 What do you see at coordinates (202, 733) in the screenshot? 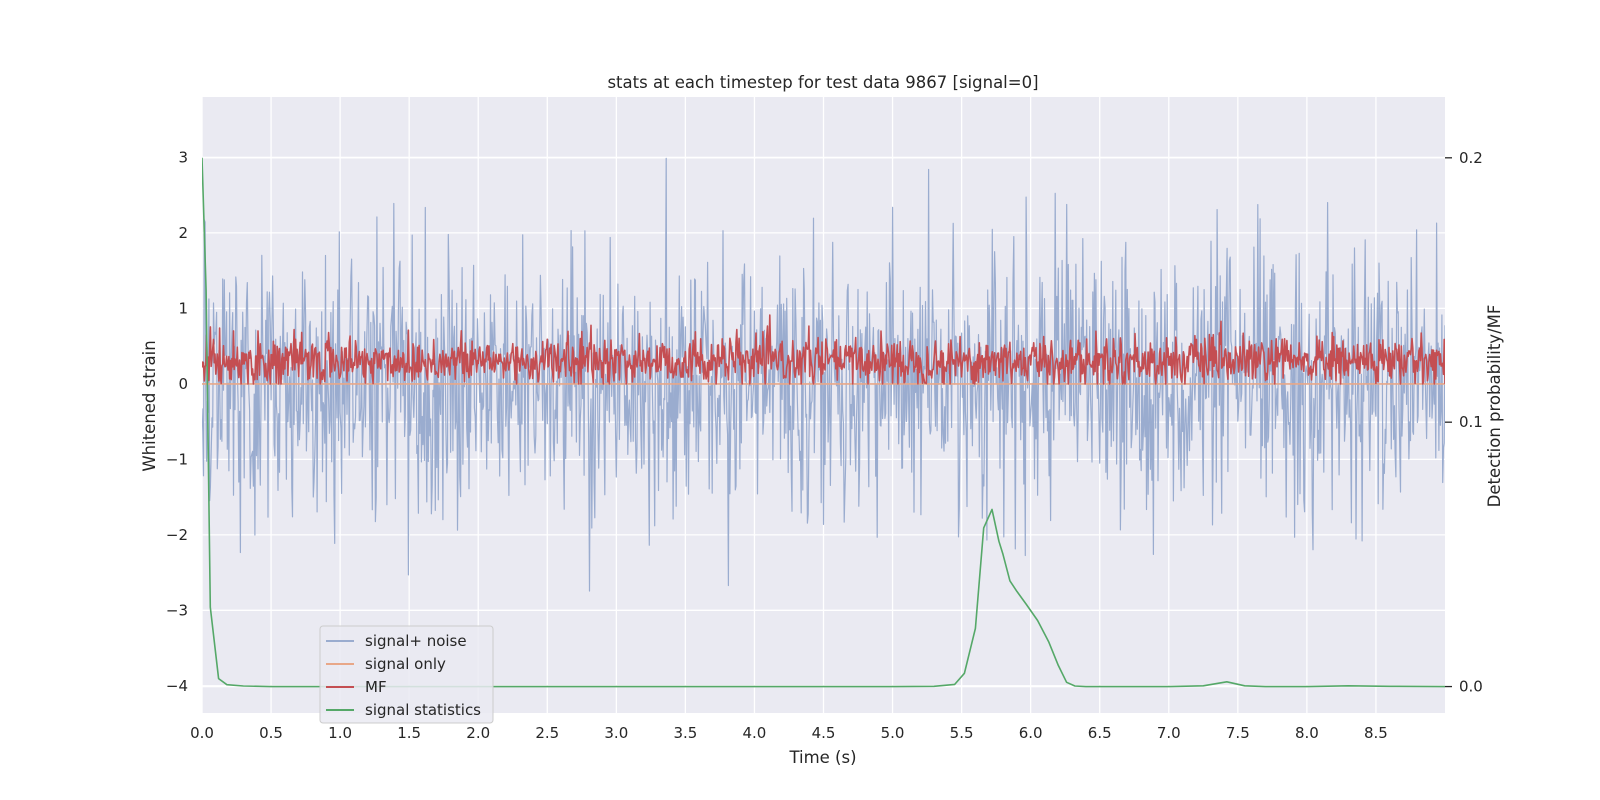
I see `x-tick-label: 0.0` at bounding box center [202, 733].